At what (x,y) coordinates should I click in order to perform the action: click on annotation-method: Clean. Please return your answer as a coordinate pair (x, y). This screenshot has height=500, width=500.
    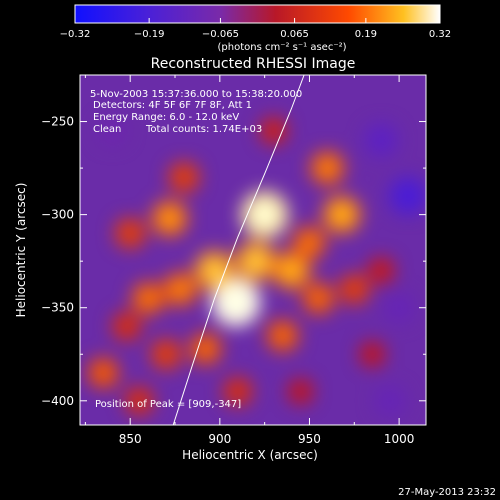
    Looking at the image, I should click on (107, 129).